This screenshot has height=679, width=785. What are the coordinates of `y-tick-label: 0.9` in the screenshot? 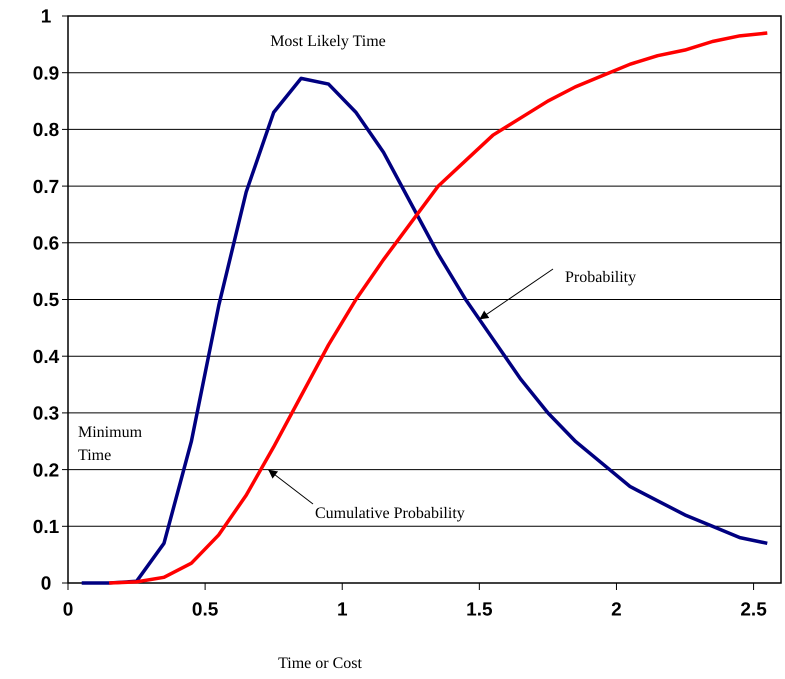 It's located at (46, 73).